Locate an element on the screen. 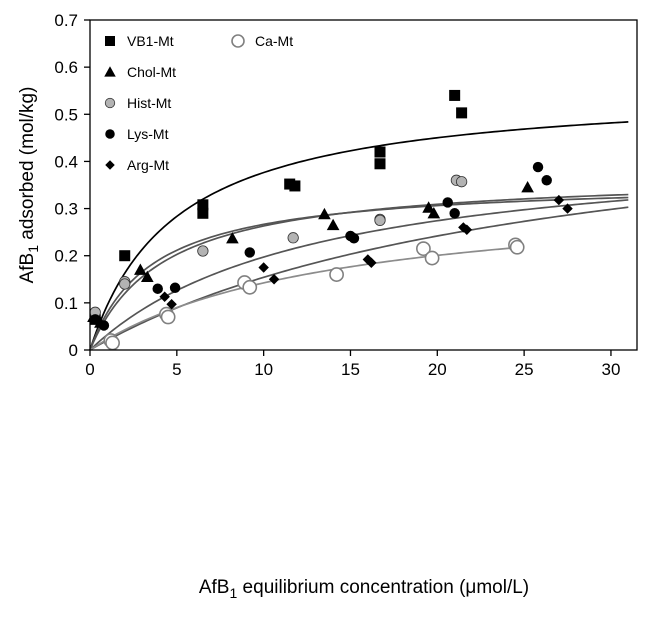 This screenshot has height=619, width=654. y-axis-label: AfB1 adsorbed (mol/kg) is located at coordinates (29, 185).